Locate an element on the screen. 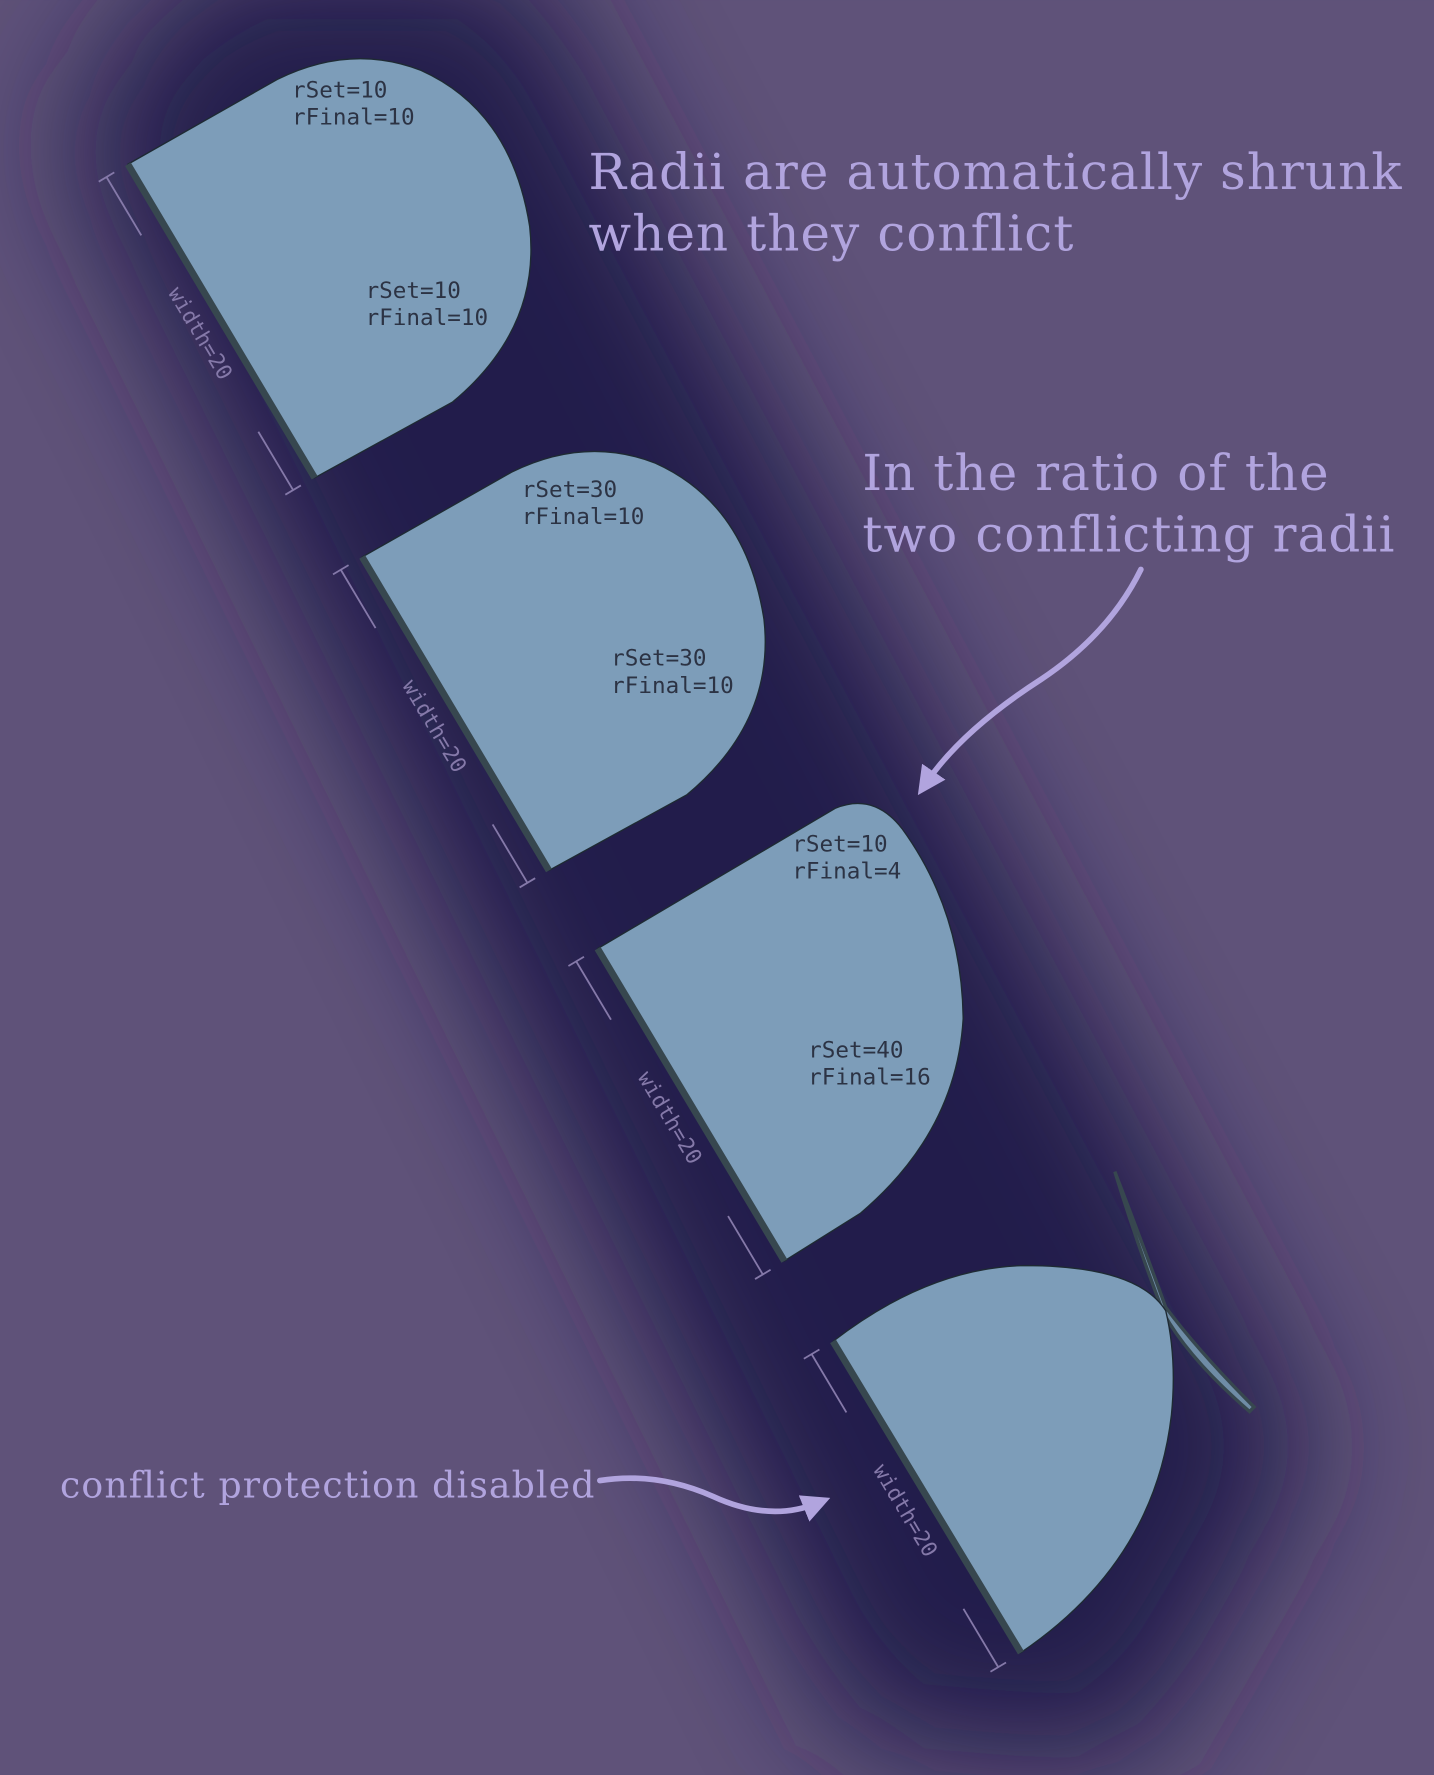 This screenshot has width=1434, height=1775. label-bottom-set: rSet=30 is located at coordinates (658, 659).